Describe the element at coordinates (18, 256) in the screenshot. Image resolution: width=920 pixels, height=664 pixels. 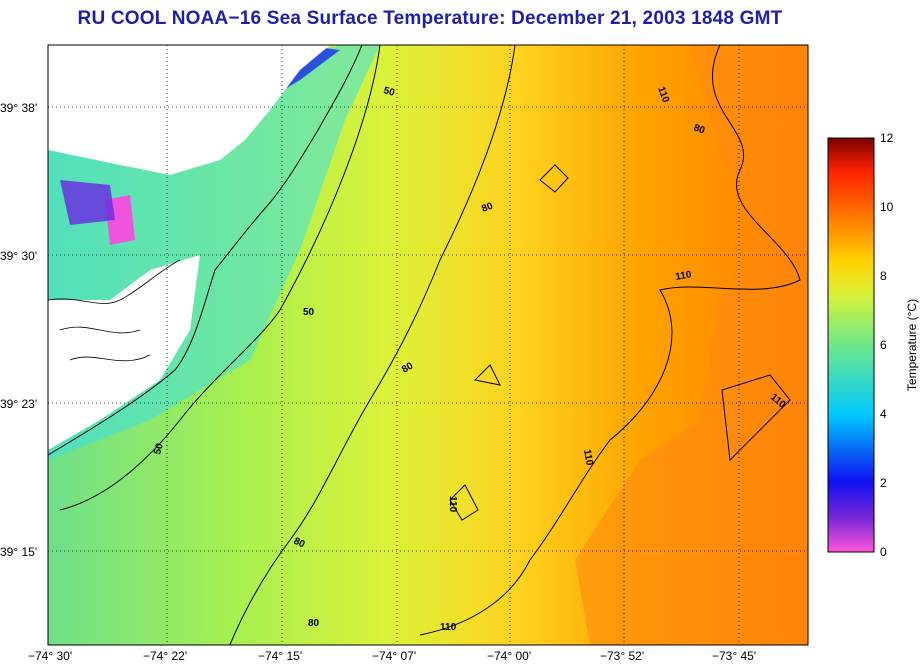
I see `lat-label: 39° 30'` at that location.